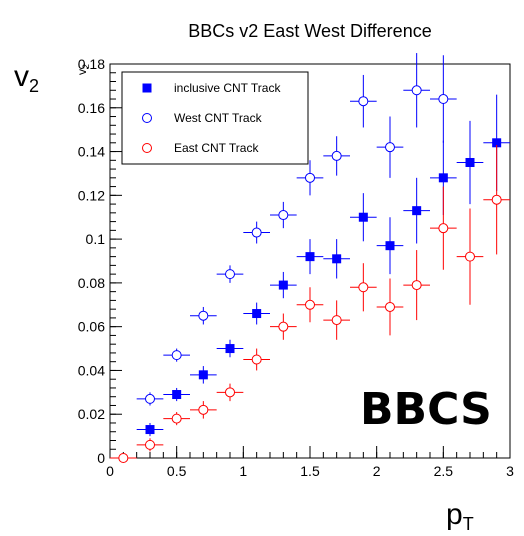 The height and width of the screenshot is (536, 524). Describe the element at coordinates (310, 471) in the screenshot. I see `x-tick-label: 1.5` at that location.